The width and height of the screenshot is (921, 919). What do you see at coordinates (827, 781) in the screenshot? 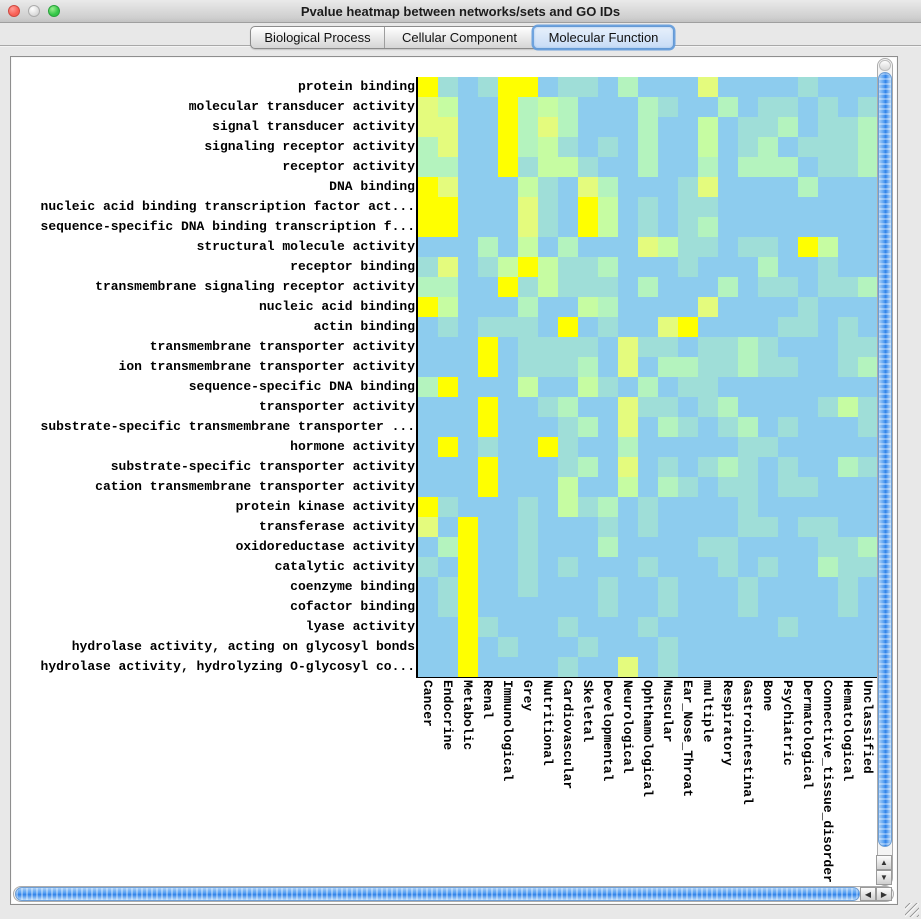
I see `col-label: Connective_tissue_disorder` at bounding box center [827, 781].